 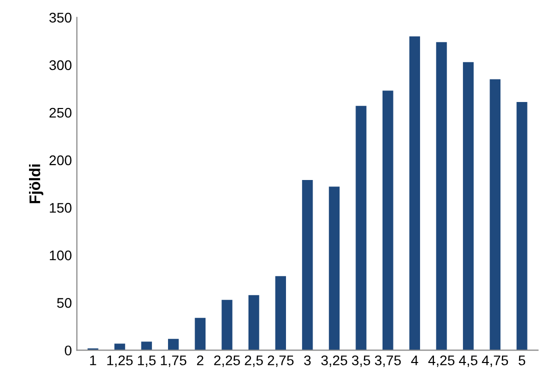 What do you see at coordinates (334, 361) in the screenshot?
I see `x-tick-label: 3,25` at bounding box center [334, 361].